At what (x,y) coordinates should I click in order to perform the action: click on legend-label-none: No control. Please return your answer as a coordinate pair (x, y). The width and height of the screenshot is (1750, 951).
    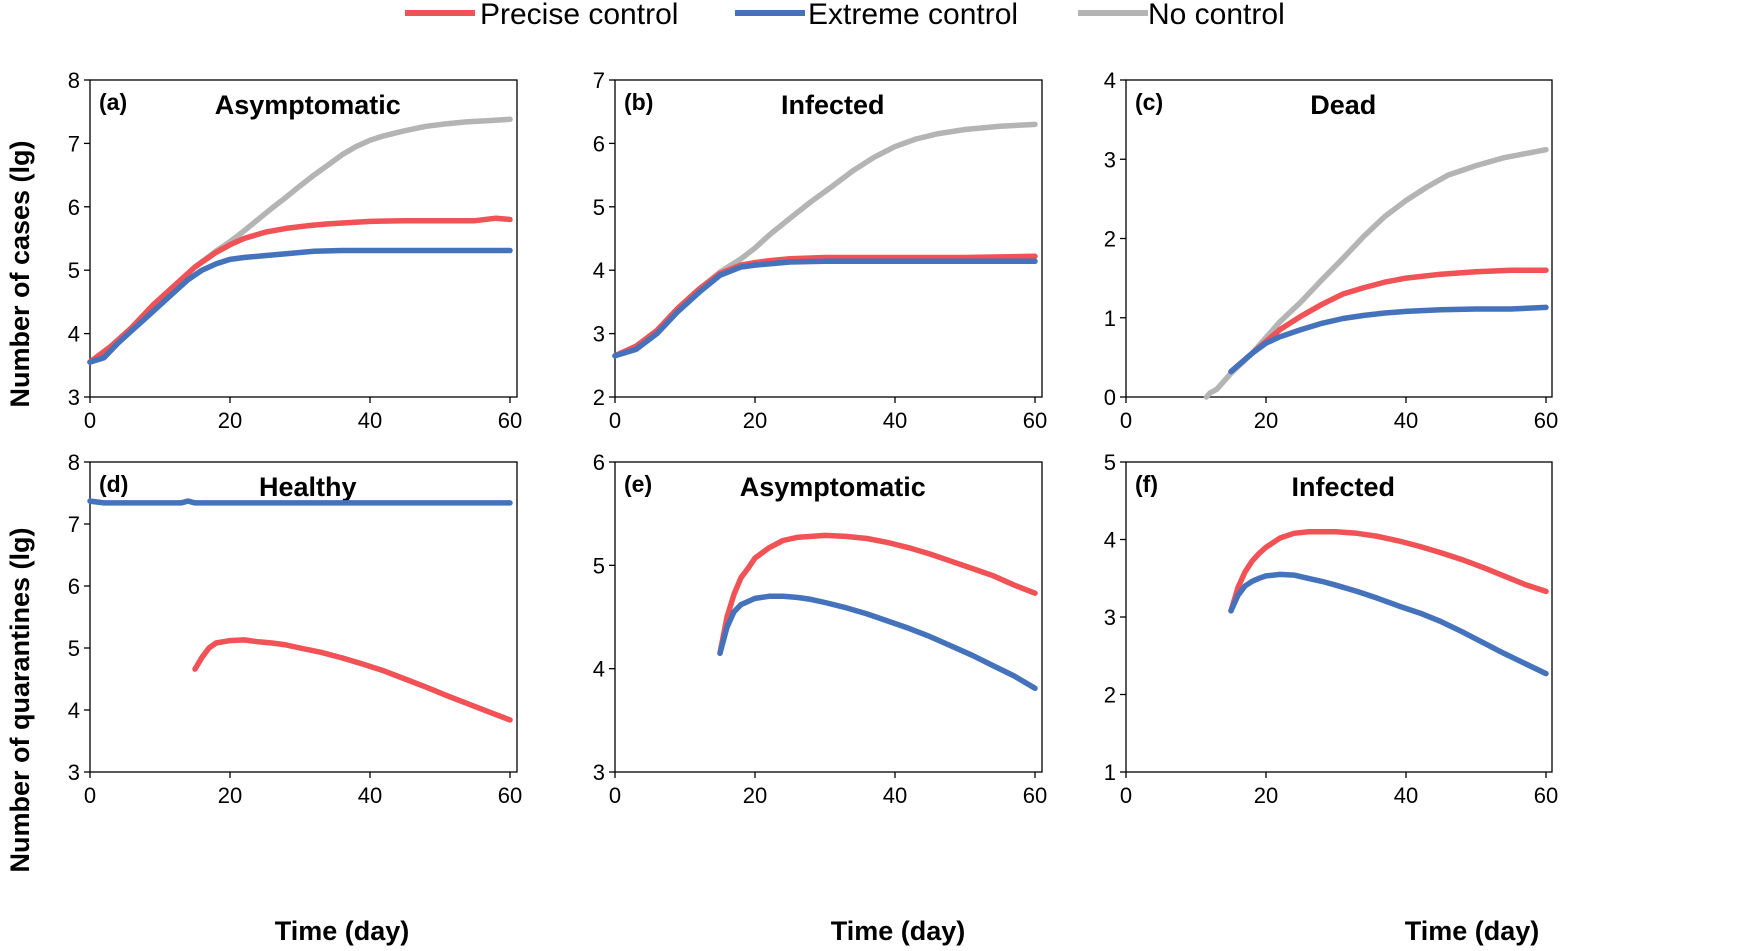
    Looking at the image, I should click on (1216, 15).